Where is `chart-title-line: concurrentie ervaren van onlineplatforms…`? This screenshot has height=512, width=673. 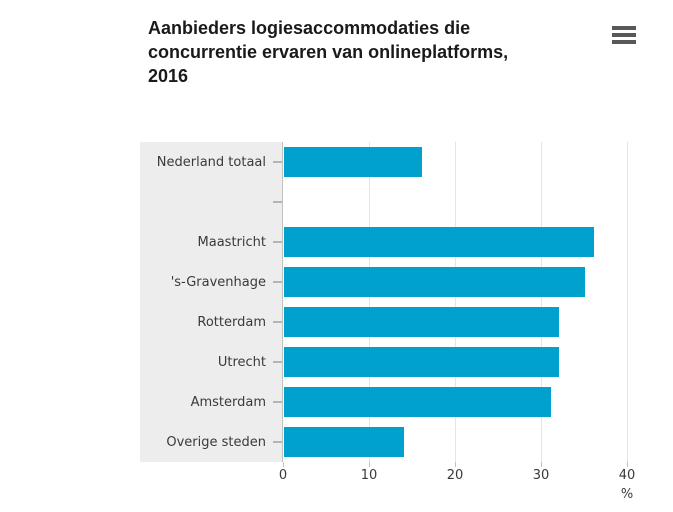
chart-title-line: concurrentie ervaren van onlineplatforms… is located at coordinates (328, 52).